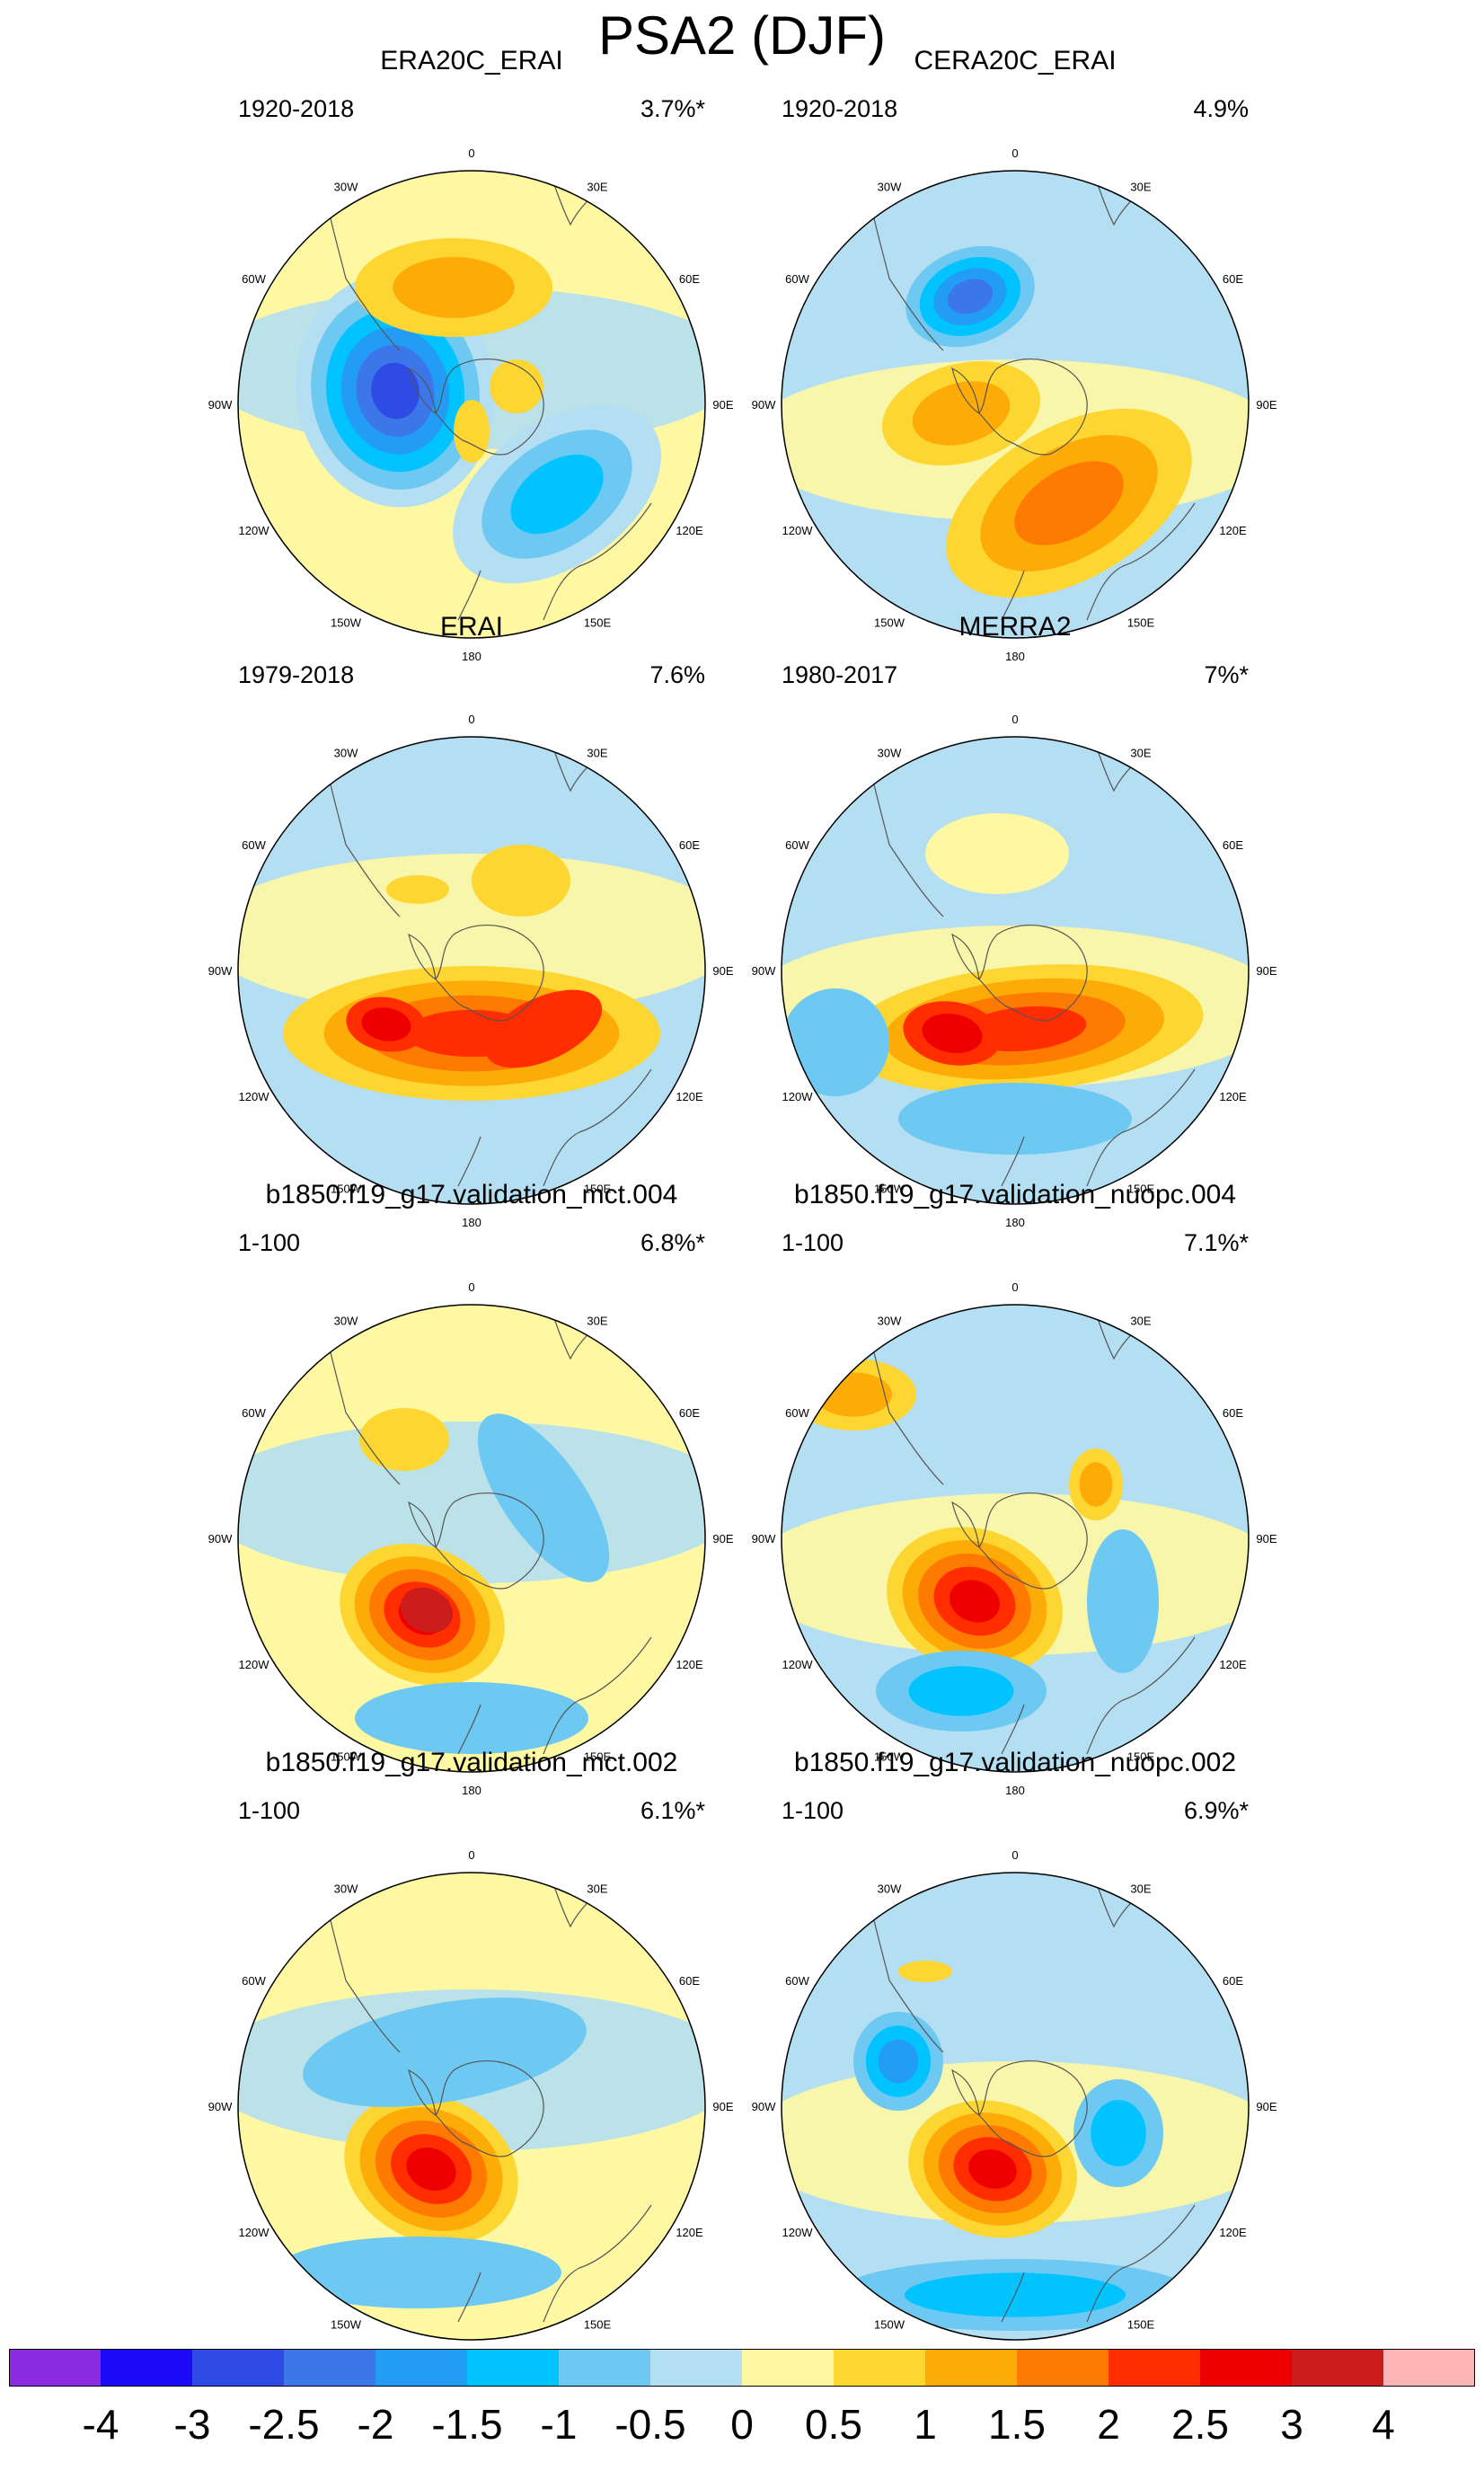 The width and height of the screenshot is (1484, 2489). I want to click on field-band, so click(472, 934).